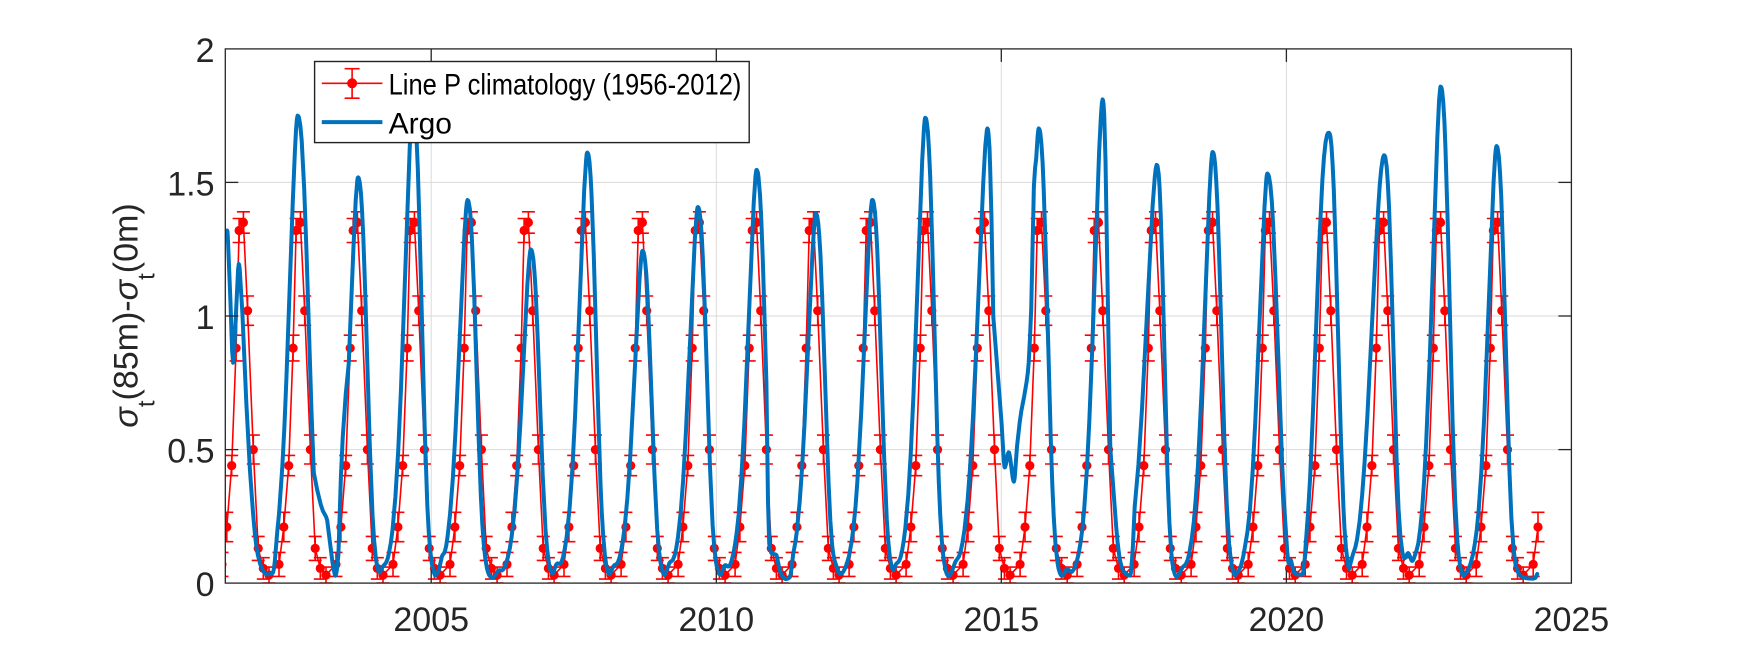 The image size is (1737, 661). What do you see at coordinates (565, 85) in the screenshot?
I see `svg-text: Line P climatology (1956-2012)` at bounding box center [565, 85].